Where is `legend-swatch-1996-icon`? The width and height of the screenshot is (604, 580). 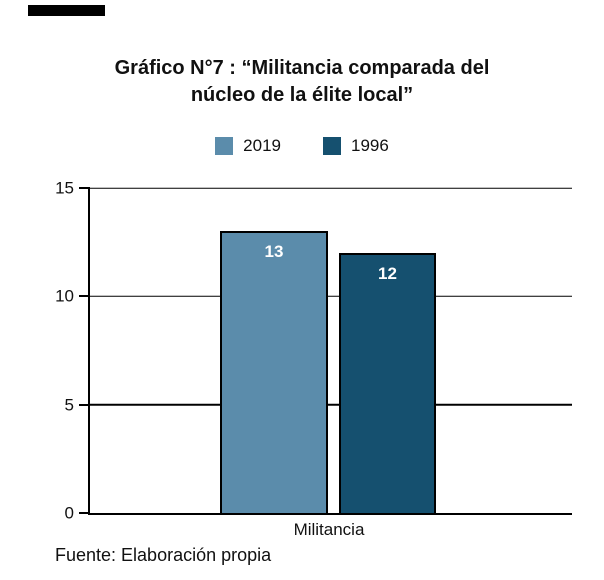 legend-swatch-1996-icon is located at coordinates (332, 146).